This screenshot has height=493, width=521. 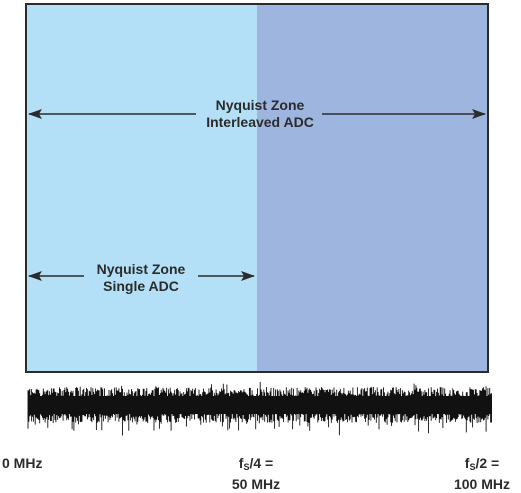 What do you see at coordinates (260, 122) in the screenshot?
I see `interleaved-zone-line2: Interleaved ADC` at bounding box center [260, 122].